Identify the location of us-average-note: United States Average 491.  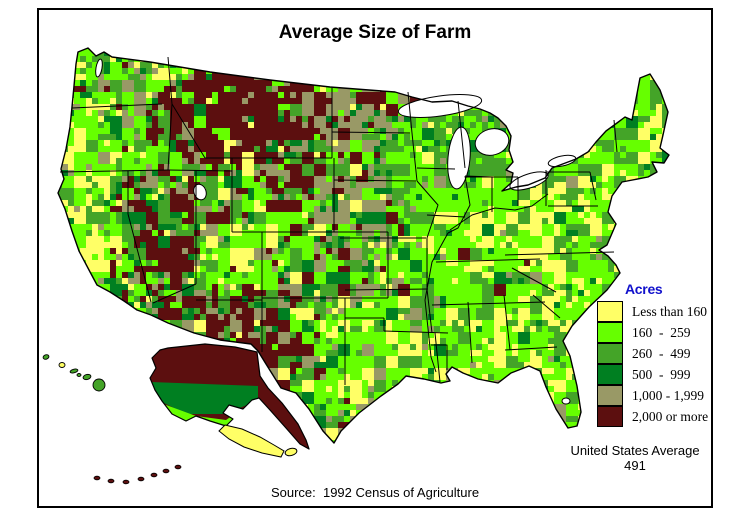
(635, 458).